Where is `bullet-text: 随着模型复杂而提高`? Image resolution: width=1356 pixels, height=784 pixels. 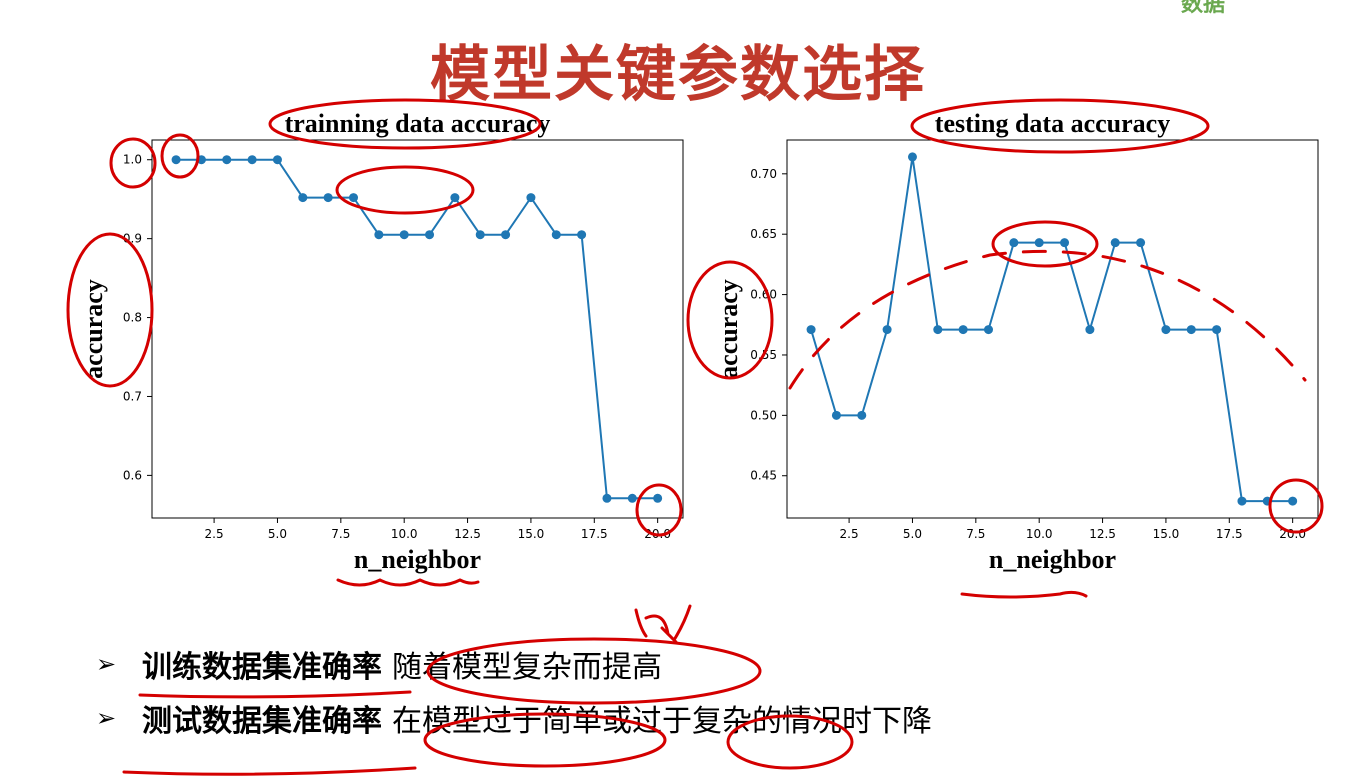 bullet-text: 随着模型复杂而提高 is located at coordinates (527, 667).